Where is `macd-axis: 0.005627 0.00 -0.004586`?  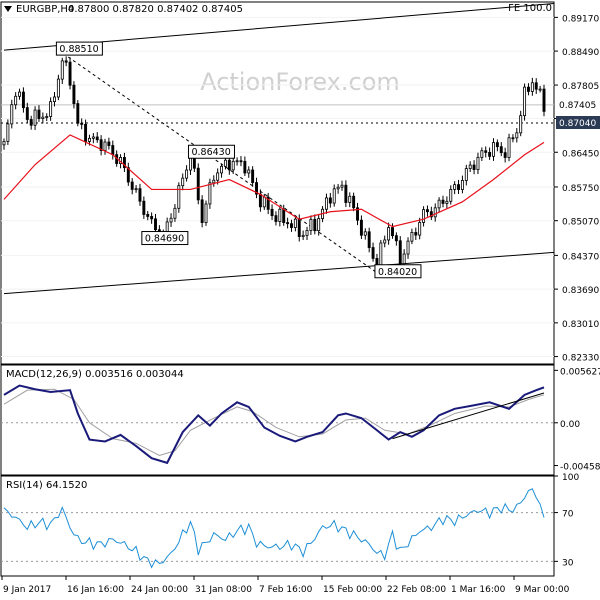
macd-axis: 0.005627 0.00 -0.004586 is located at coordinates (577, 420).